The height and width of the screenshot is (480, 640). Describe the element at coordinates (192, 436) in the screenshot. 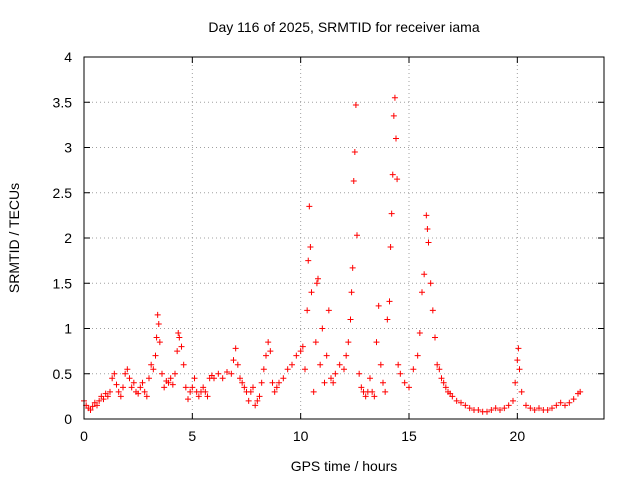

I see `x-tick-label: 5` at that location.